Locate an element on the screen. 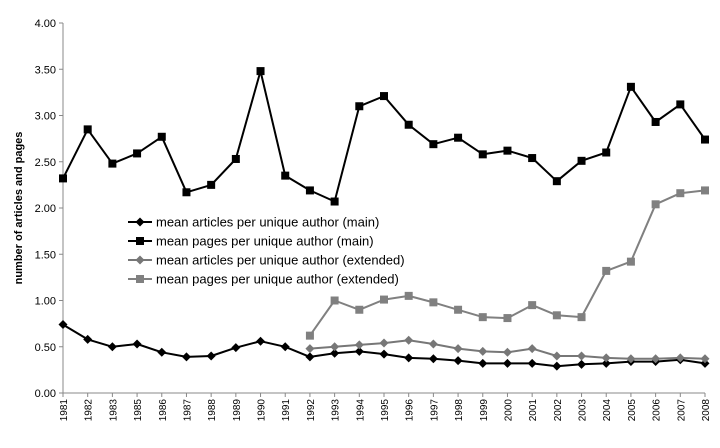 The height and width of the screenshot is (448, 720). legend-label: mean pages per unique author (main) is located at coordinates (265, 241).